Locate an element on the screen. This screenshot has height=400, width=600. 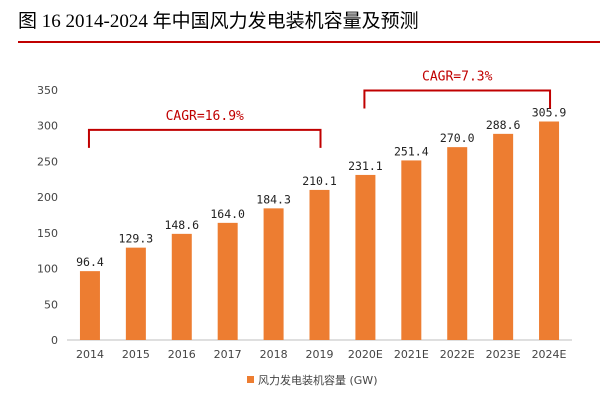
figure-title: 图 16 2014-2024 年中国风力发电装机容量及预测 is located at coordinates (218, 21).